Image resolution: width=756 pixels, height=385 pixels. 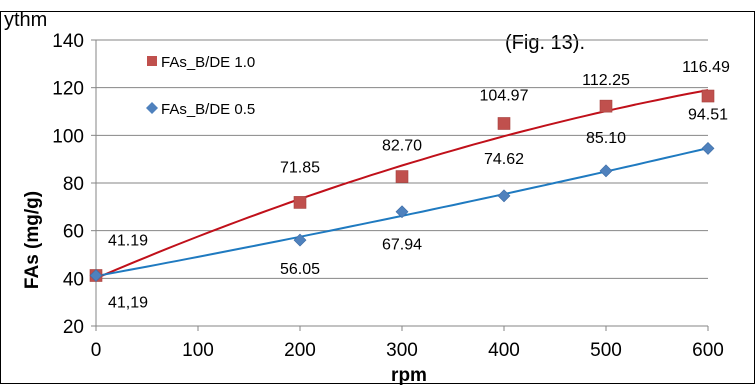 I want to click on data-label-series-2-2: 67.94, so click(x=402, y=245).